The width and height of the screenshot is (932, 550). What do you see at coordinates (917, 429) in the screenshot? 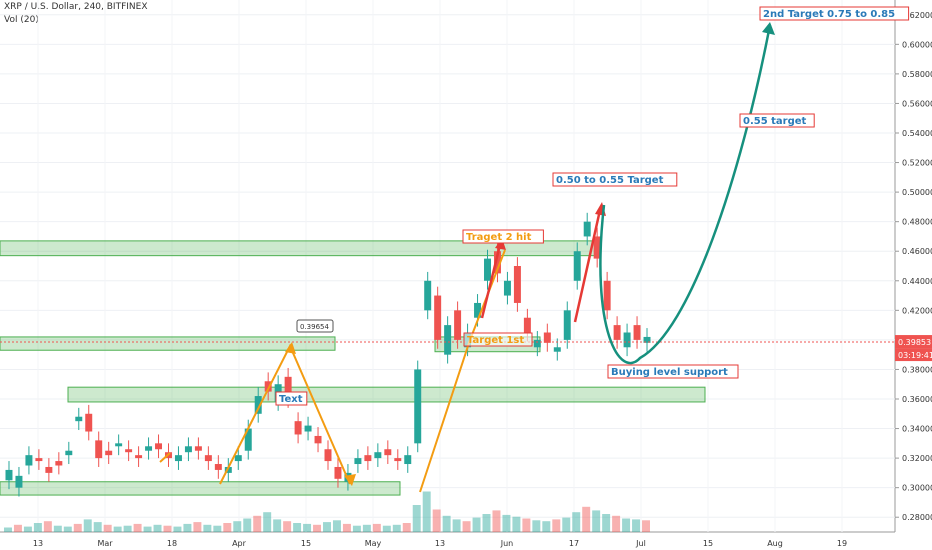
I see `y-tick-label: 0.34000` at bounding box center [917, 429].